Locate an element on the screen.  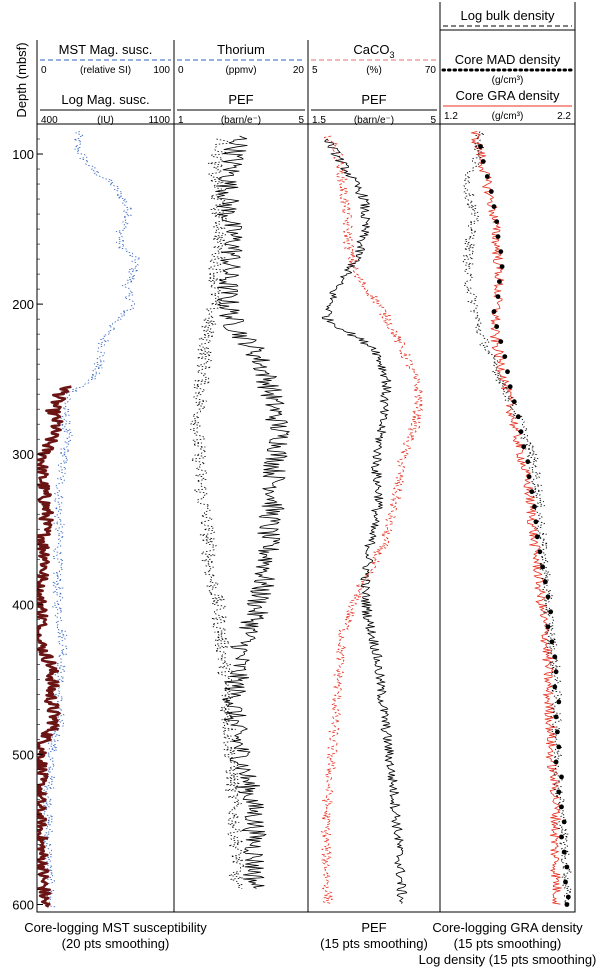
track-footer-line: (15 pts smoothing) is located at coordinates (508, 943).